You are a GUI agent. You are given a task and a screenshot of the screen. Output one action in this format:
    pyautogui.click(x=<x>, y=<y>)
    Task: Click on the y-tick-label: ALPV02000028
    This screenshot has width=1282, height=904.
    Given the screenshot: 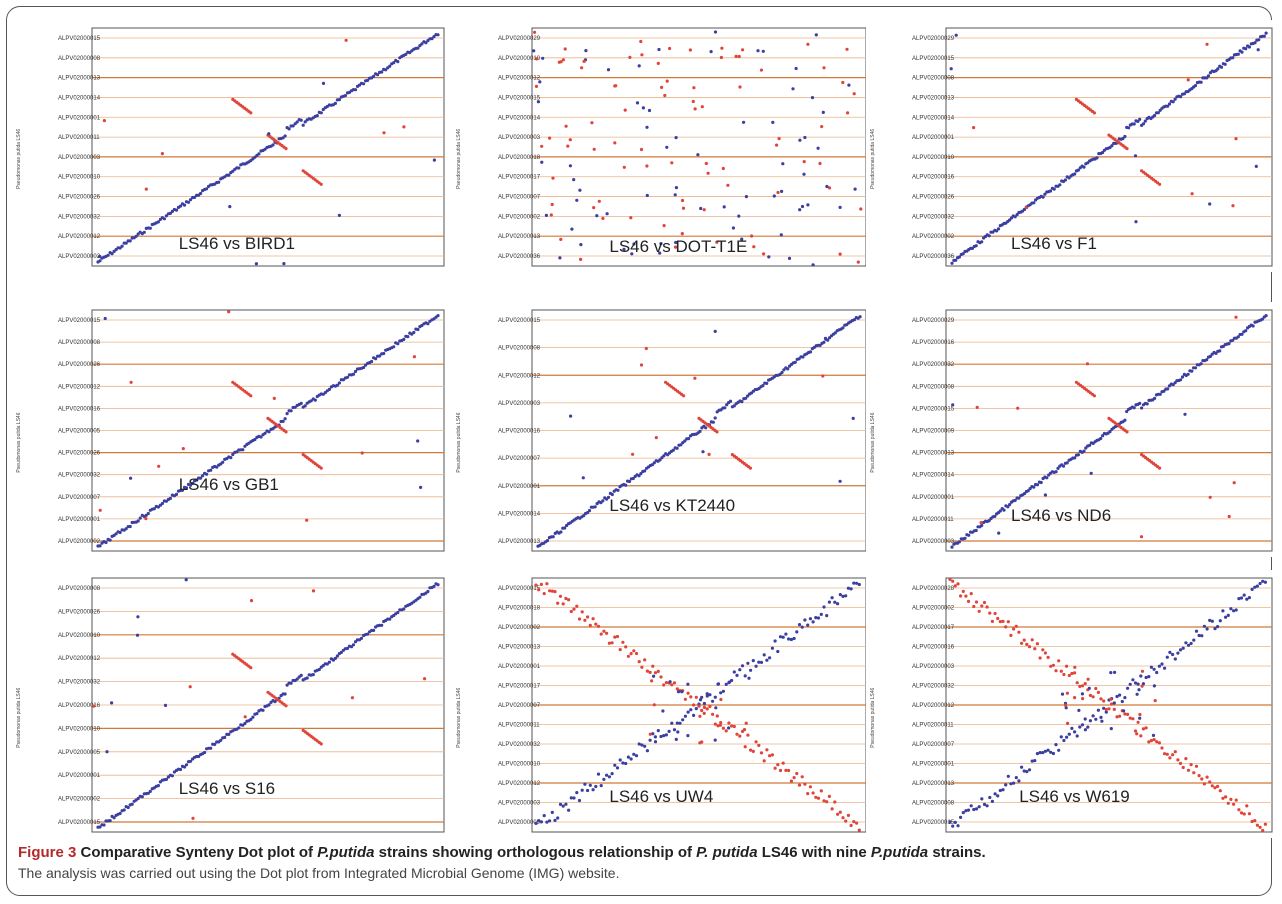 What is the action you would take?
    pyautogui.click(x=933, y=589)
    